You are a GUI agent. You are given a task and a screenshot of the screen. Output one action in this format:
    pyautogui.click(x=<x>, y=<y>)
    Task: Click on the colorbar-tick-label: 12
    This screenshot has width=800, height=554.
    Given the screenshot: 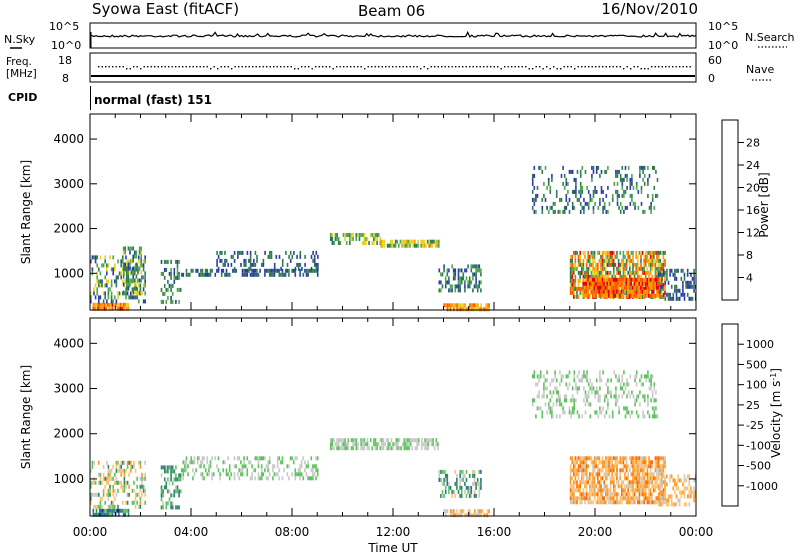 What is the action you would take?
    pyautogui.click(x=753, y=233)
    